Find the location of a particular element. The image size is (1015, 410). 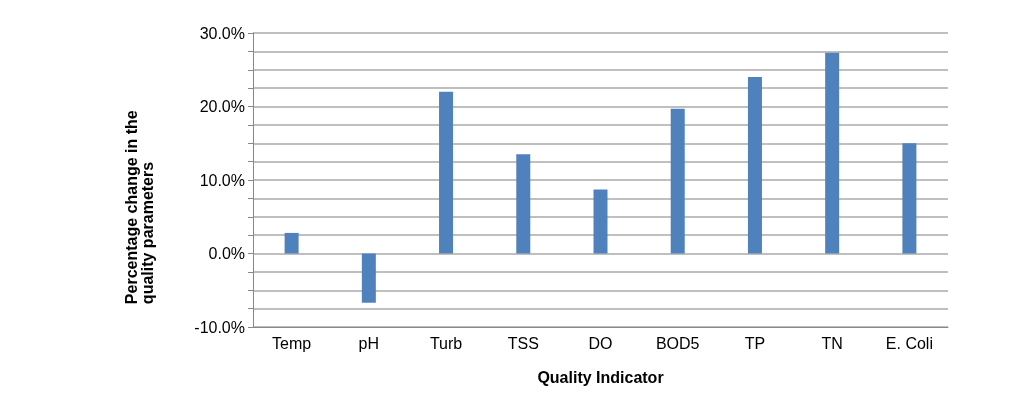

x-axis-title: Quality Indicator is located at coordinates (600, 377).